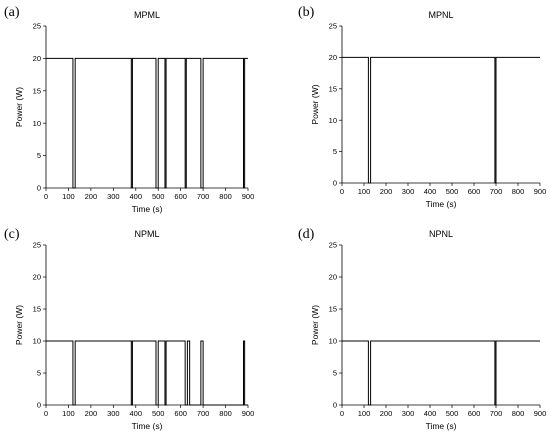  Describe the element at coordinates (12, 234) in the screenshot. I see `panel-label: (c)` at that location.